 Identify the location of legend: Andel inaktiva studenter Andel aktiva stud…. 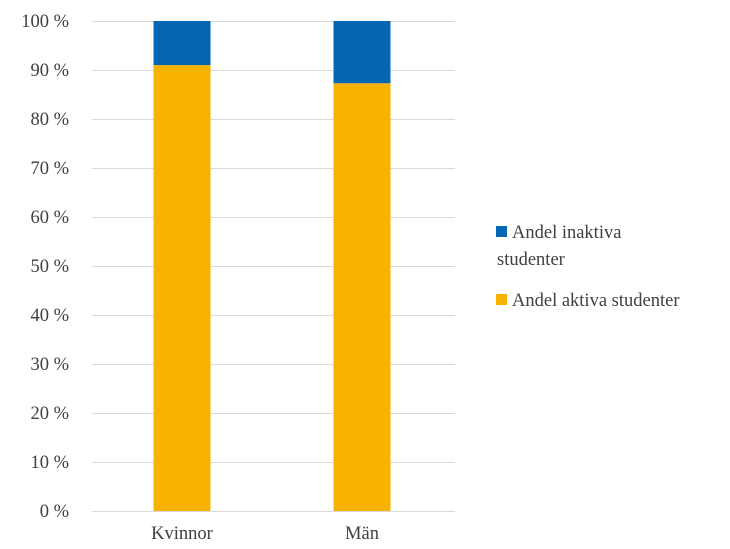
(587, 267).